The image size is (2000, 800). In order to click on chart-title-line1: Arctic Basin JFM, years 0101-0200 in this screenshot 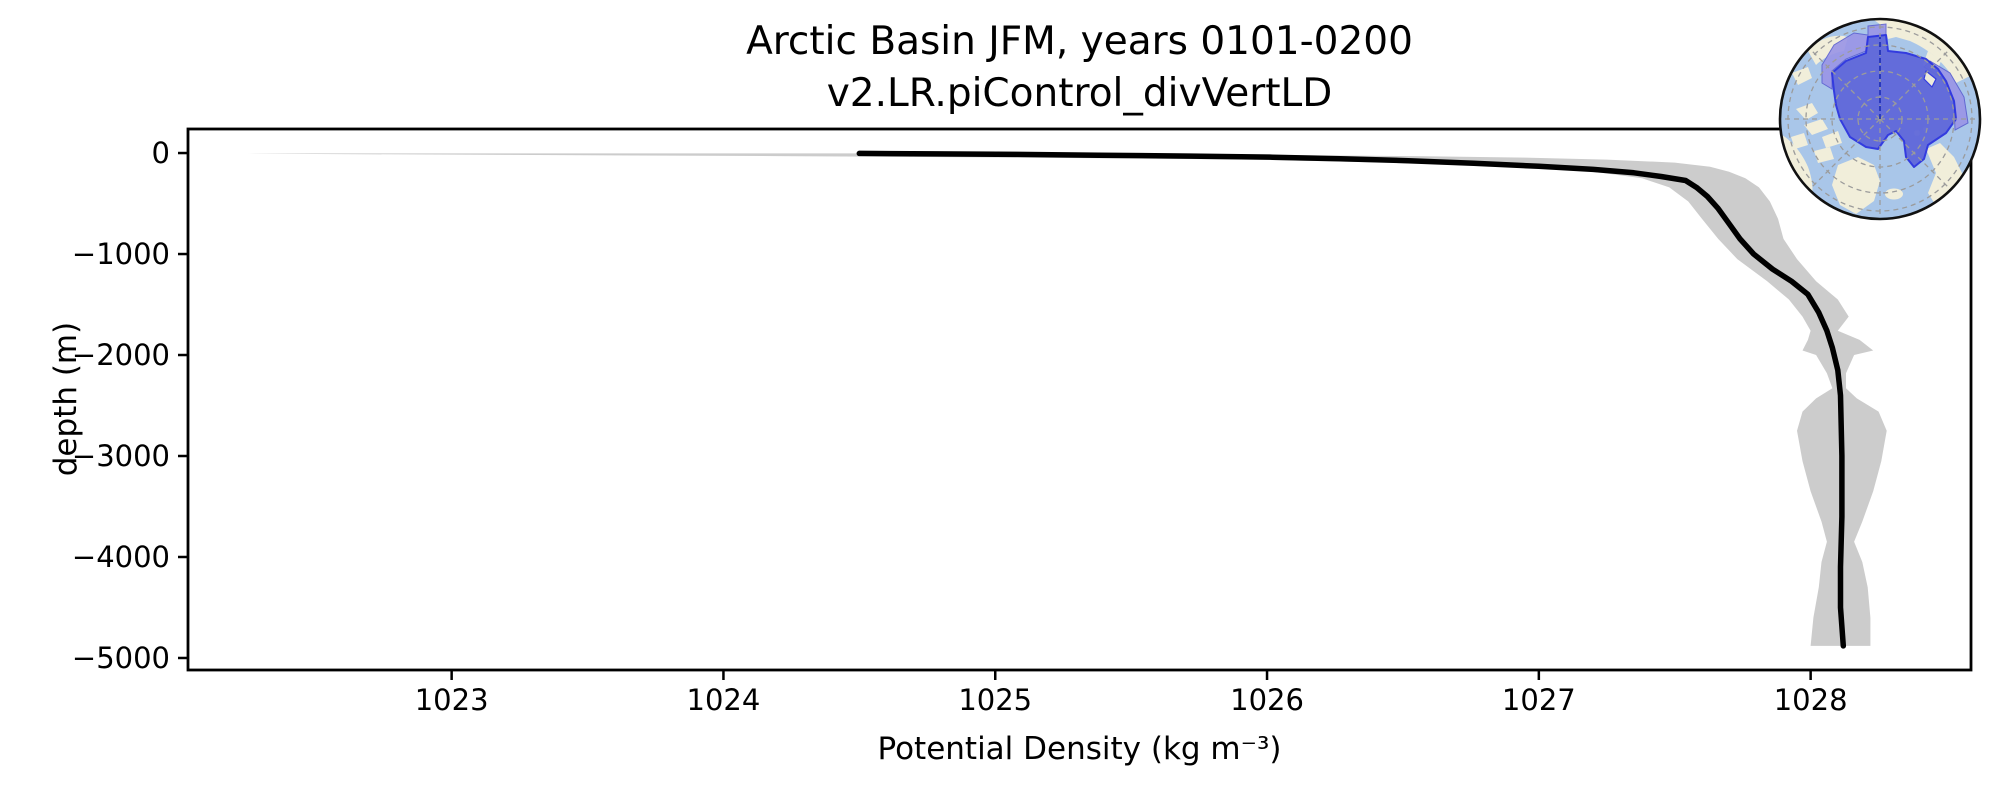, I will do `click(1079, 41)`.